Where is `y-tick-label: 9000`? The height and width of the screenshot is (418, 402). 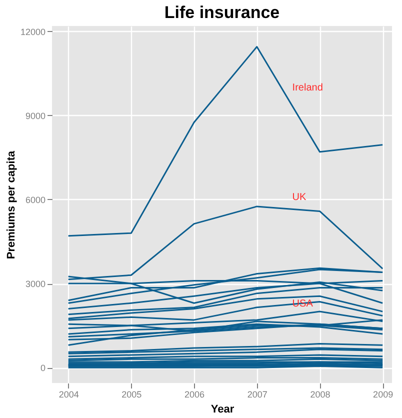 y-tick-label: 9000 is located at coordinates (35, 115).